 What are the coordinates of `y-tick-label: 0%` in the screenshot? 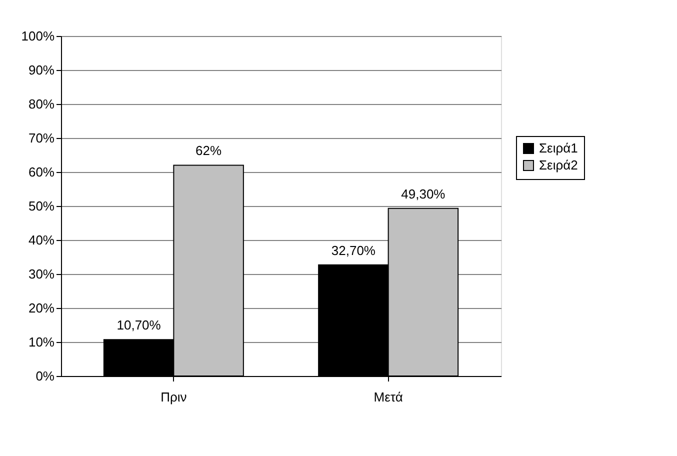 It's located at (45, 376).